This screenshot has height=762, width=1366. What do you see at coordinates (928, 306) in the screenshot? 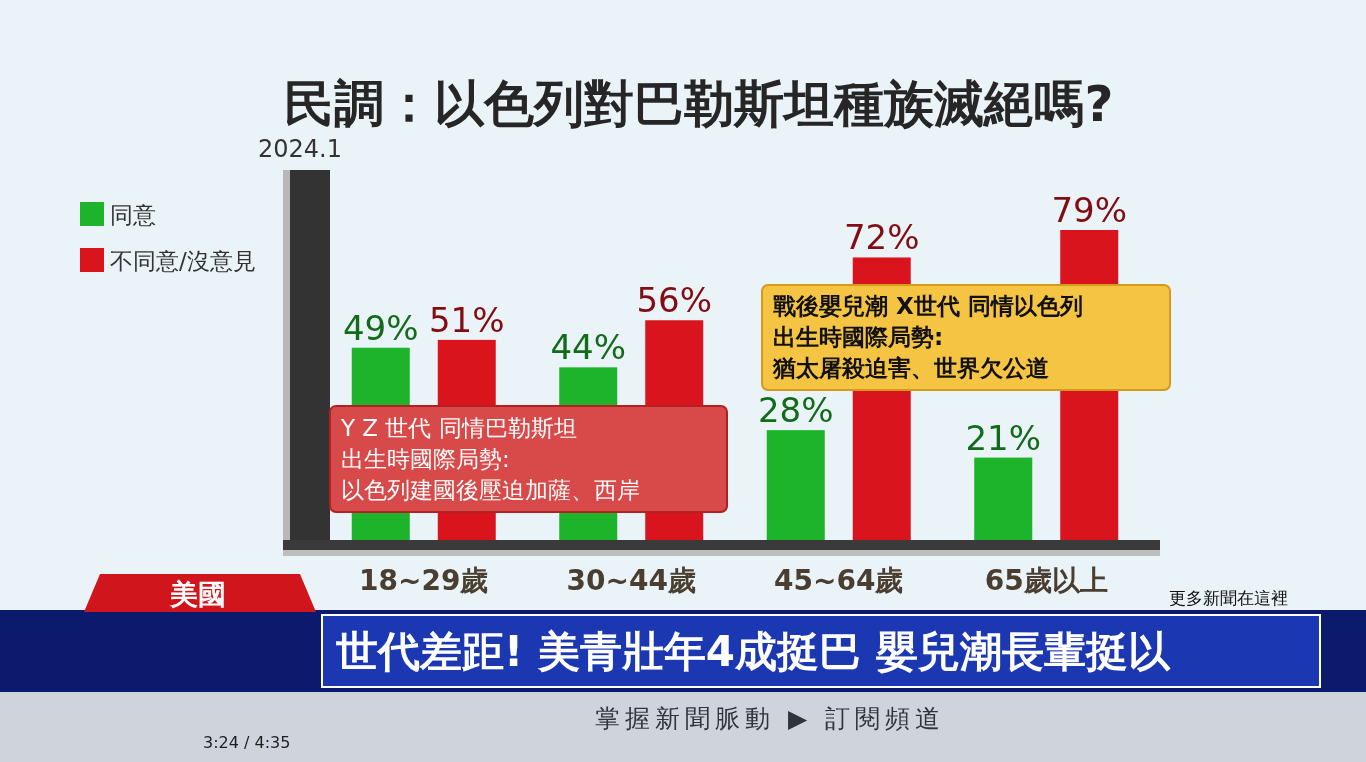
I see `annotation: 戰後嬰兒潮 X世代 同情以色列` at bounding box center [928, 306].